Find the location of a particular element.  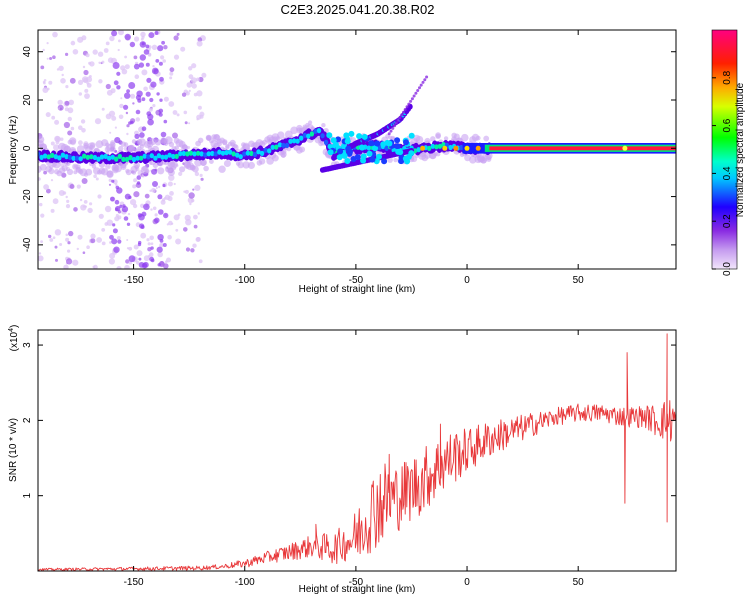

x-tick-label: -100 is located at coordinates (245, 582).